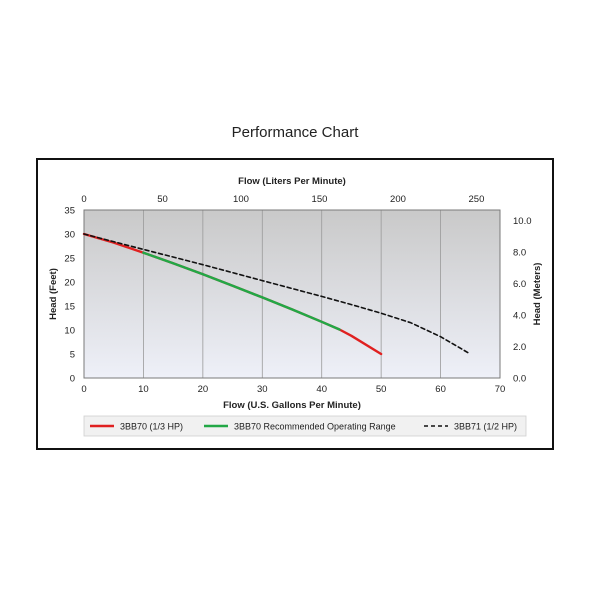 The height and width of the screenshot is (590, 590). What do you see at coordinates (398, 199) in the screenshot?
I see `x2-tick-label: 200` at bounding box center [398, 199].